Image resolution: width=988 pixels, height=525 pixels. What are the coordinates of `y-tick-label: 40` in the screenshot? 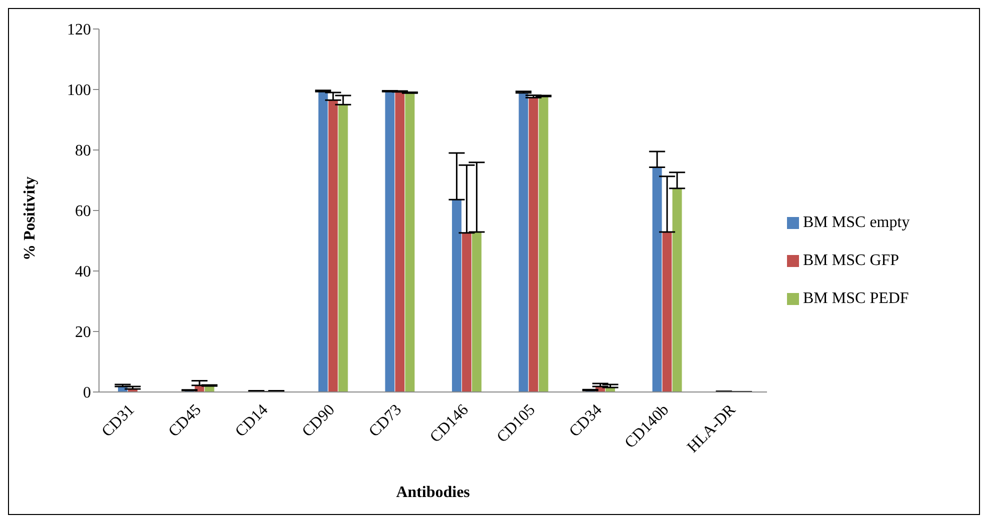 It's located at (83, 272).